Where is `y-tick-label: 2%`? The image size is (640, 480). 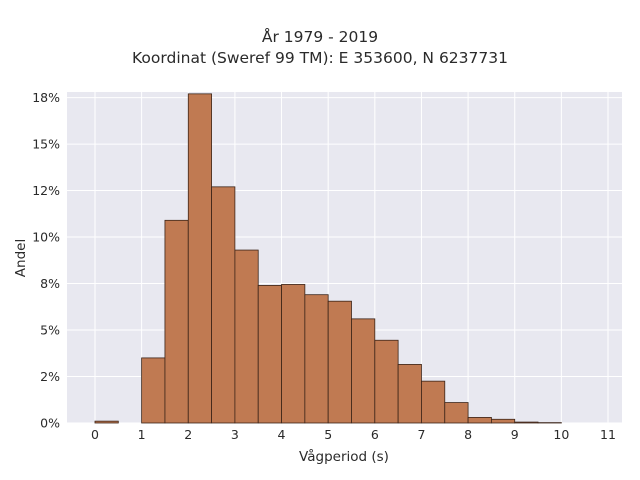
y-tick-label: 2% is located at coordinates (50, 376).